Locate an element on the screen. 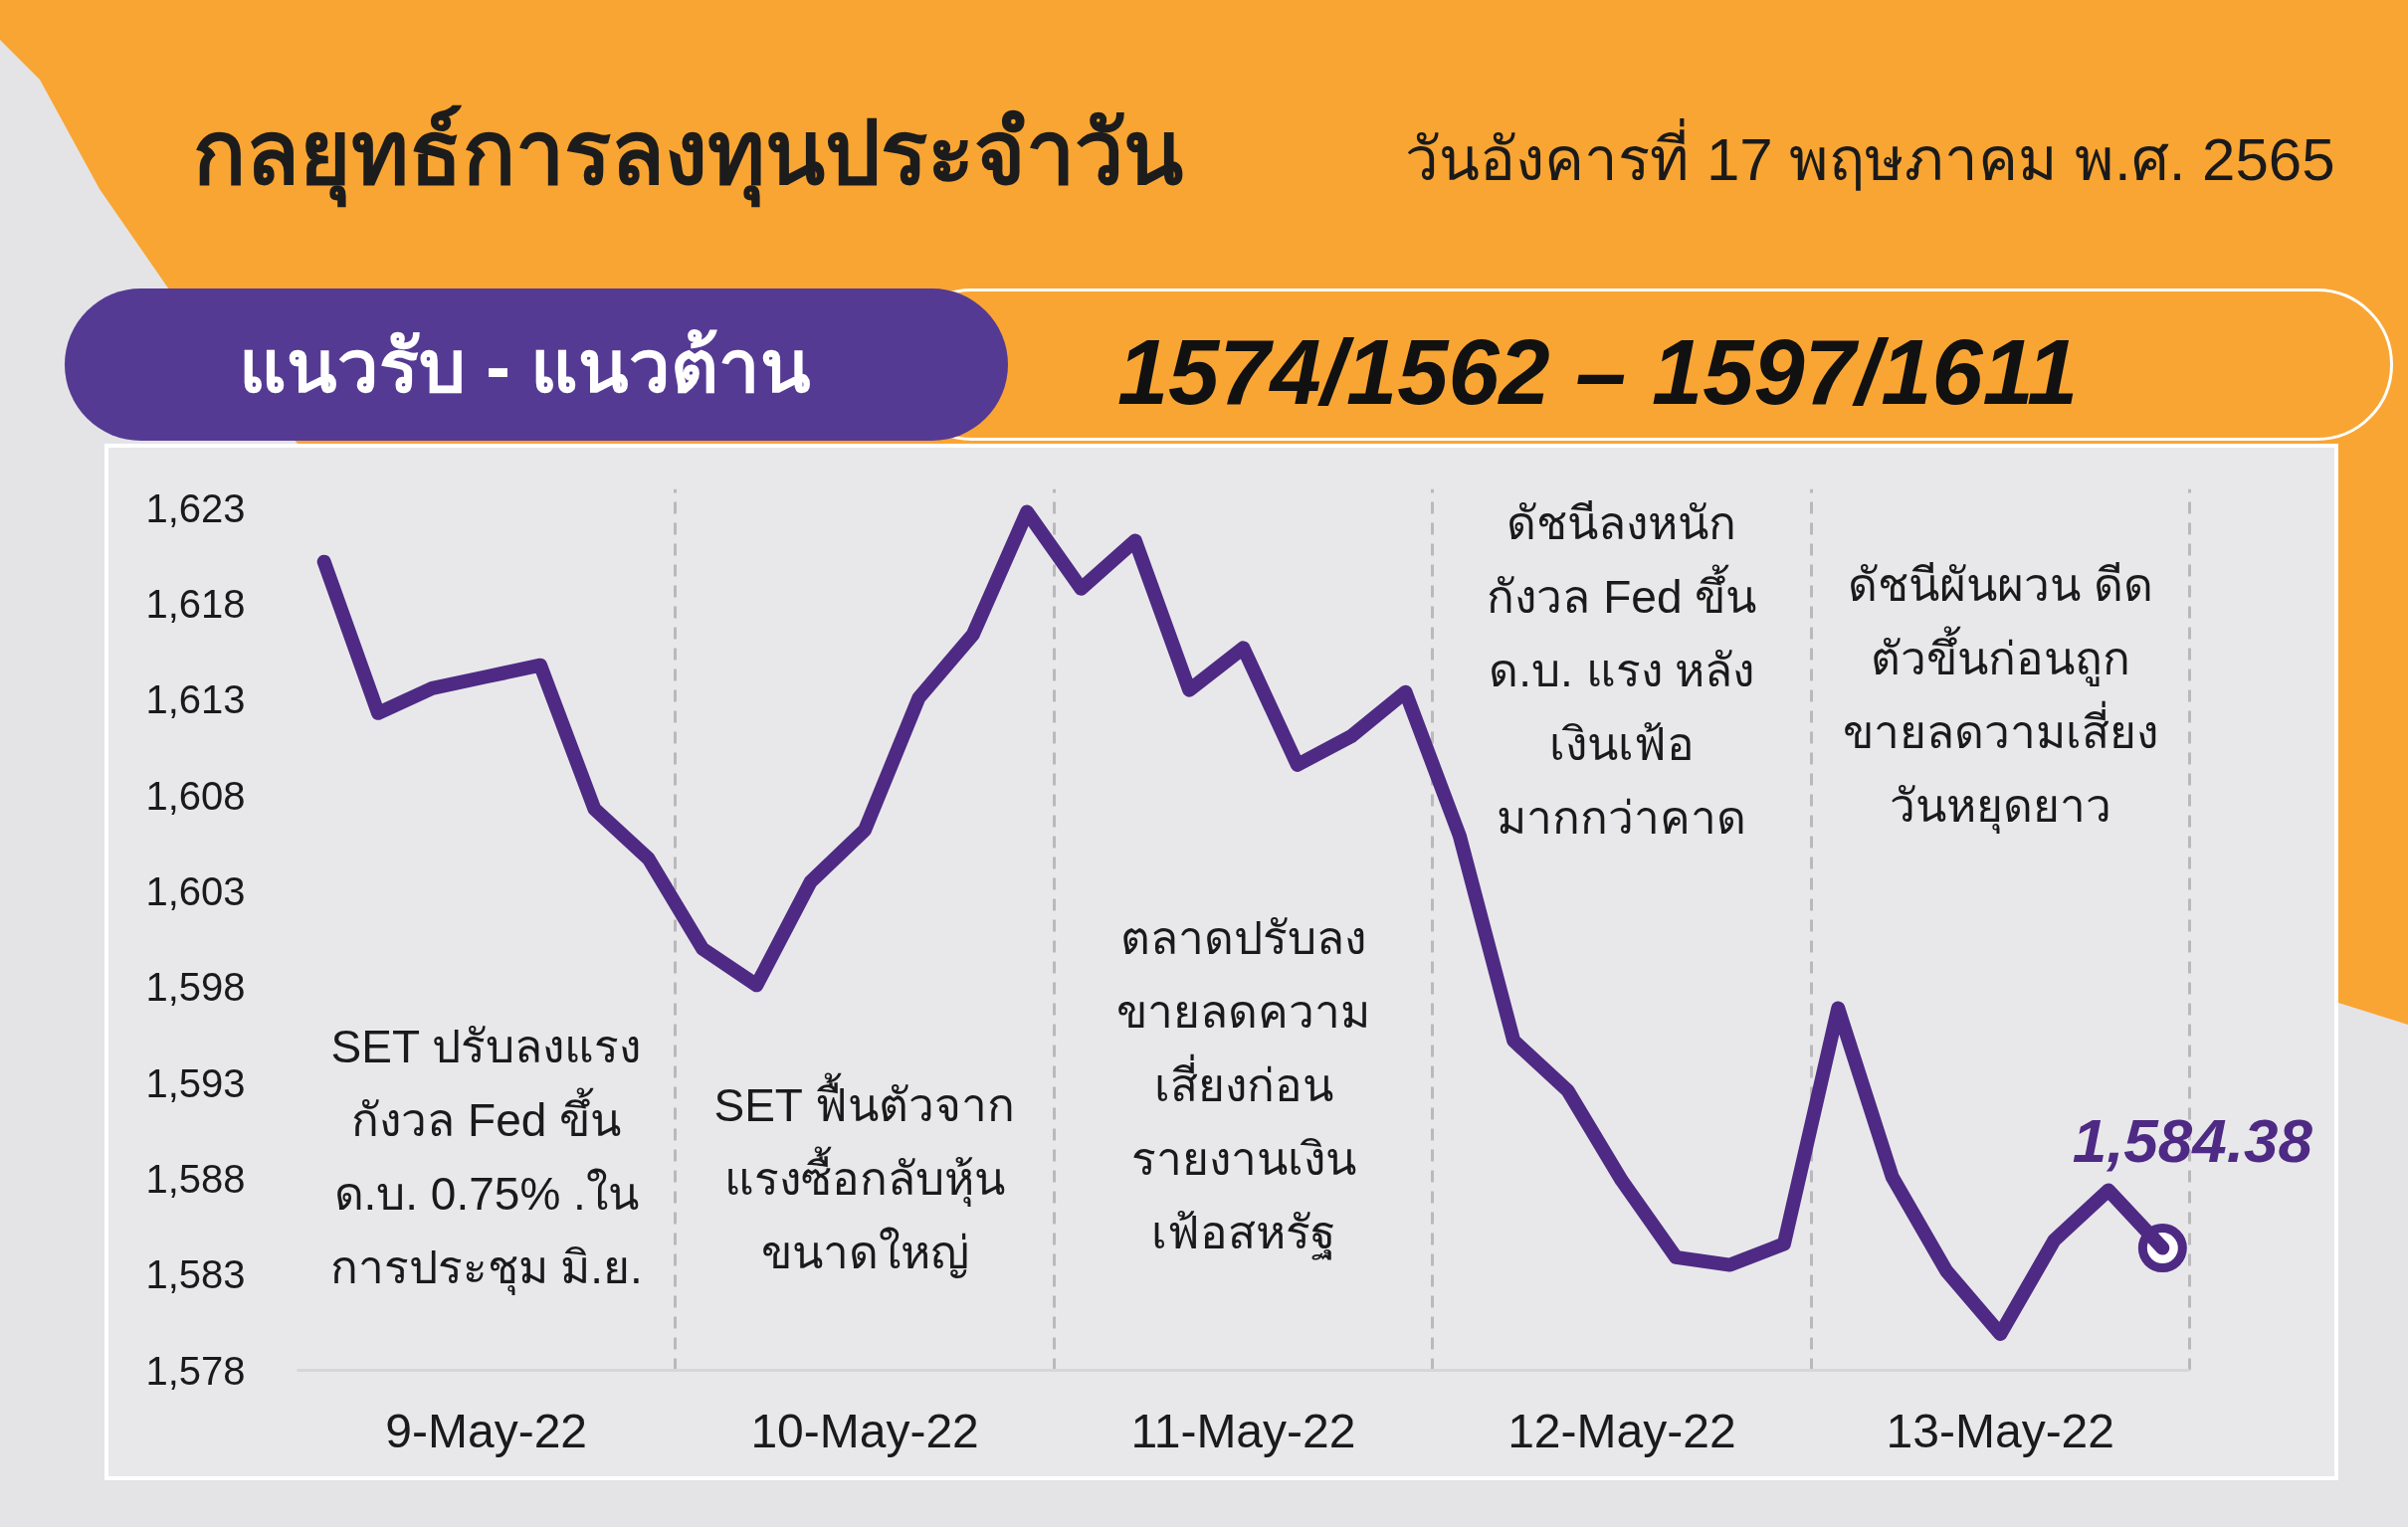 The width and height of the screenshot is (2408, 1527). x-tick-label: 12-May-22 is located at coordinates (1621, 1430).